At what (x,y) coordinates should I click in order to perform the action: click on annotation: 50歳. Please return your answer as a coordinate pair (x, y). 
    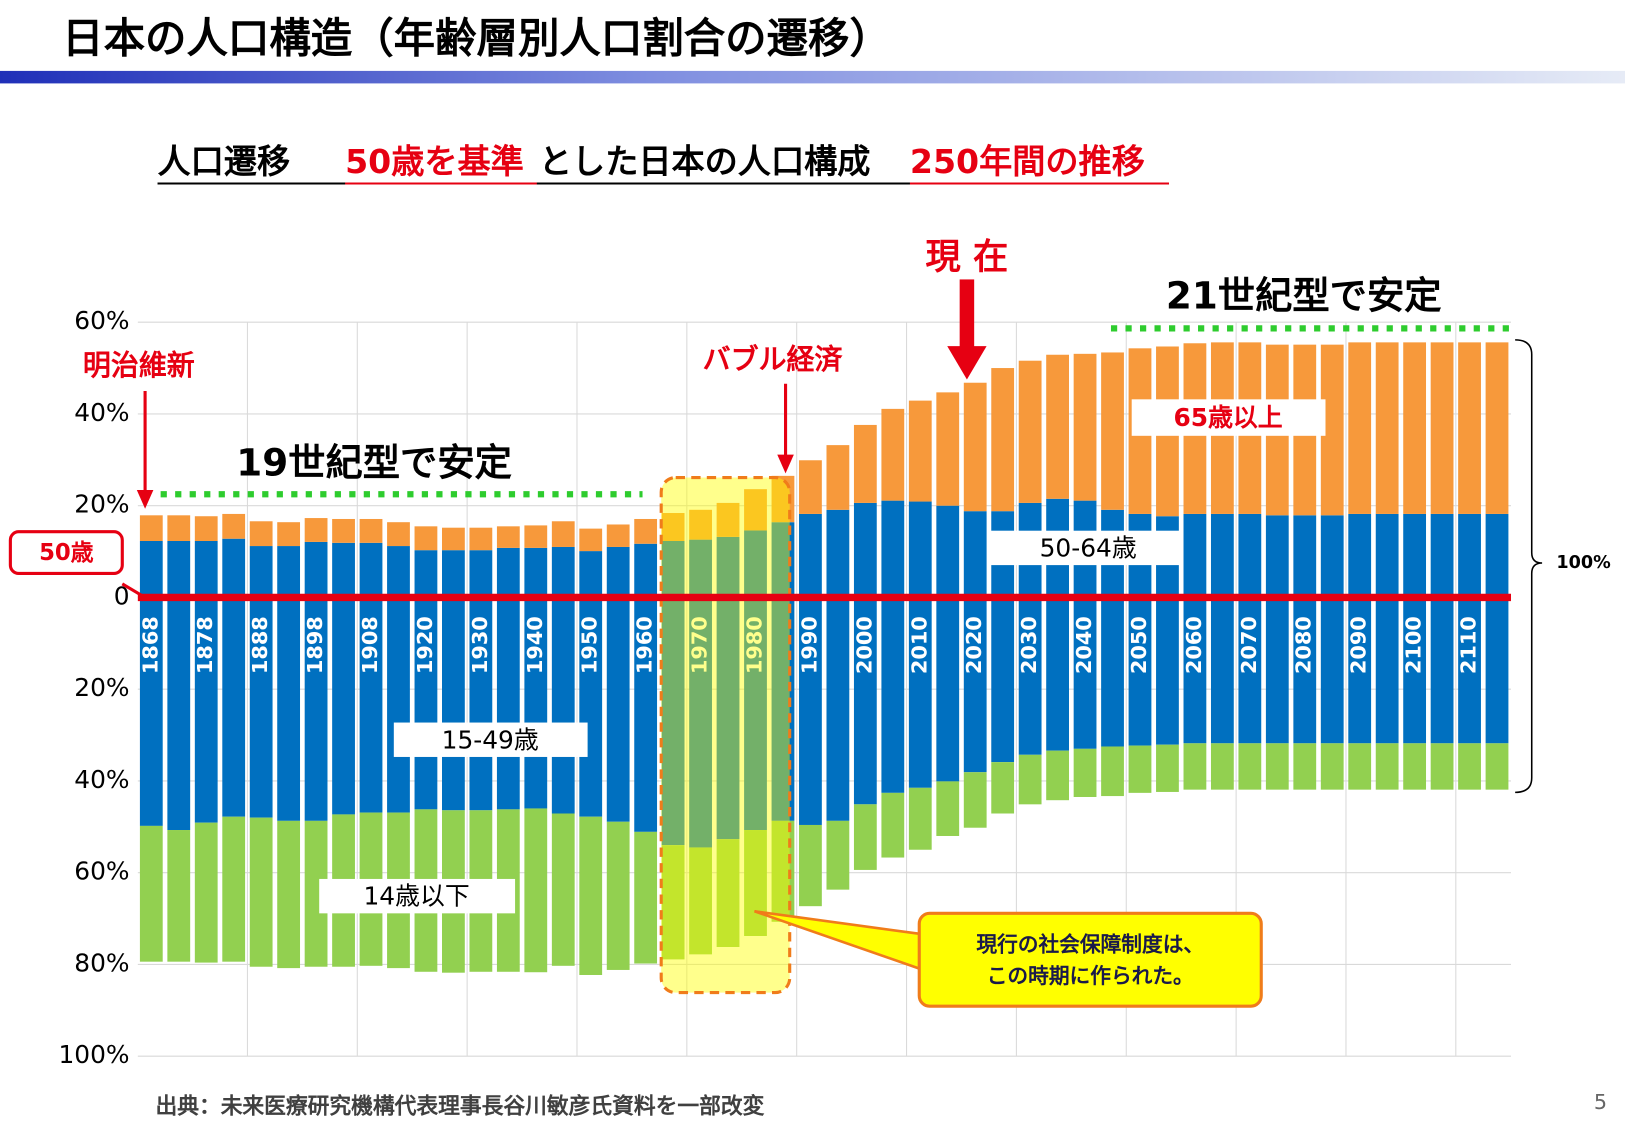
    Looking at the image, I should click on (66, 553).